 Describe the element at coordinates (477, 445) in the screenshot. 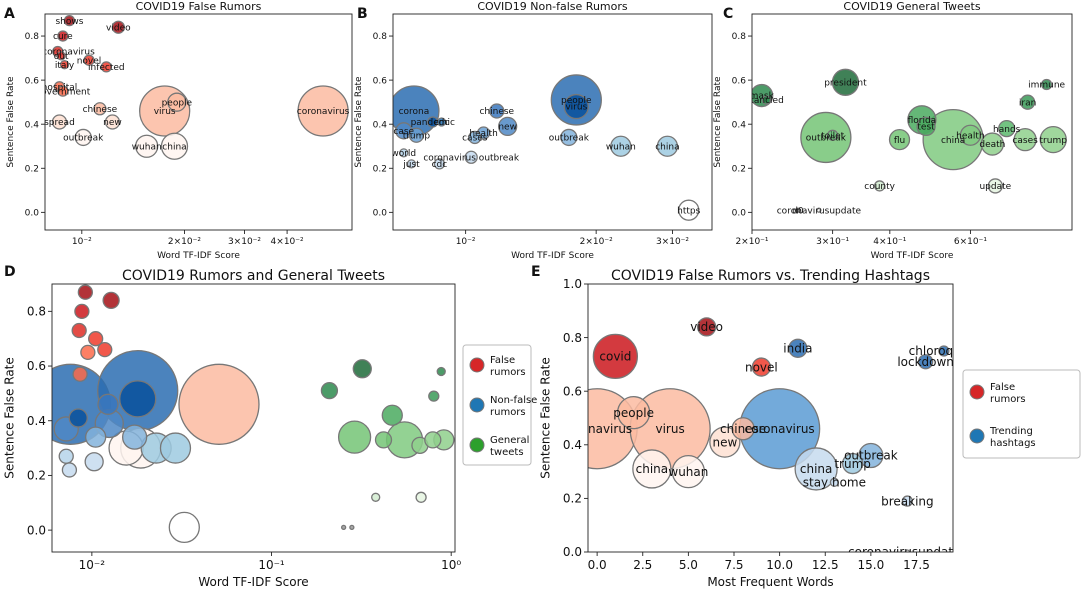

I see `legend-swatch` at that location.